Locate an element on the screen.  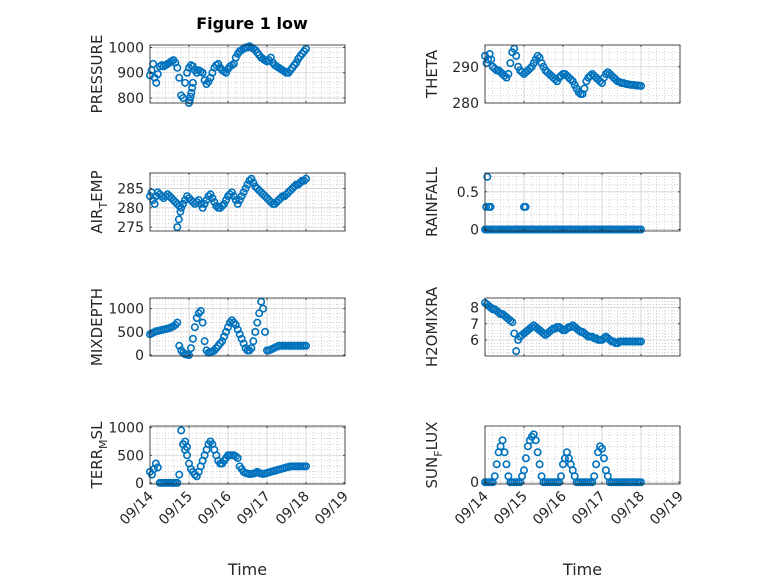
y-axis-label: RAINFALL is located at coordinates (432, 201).